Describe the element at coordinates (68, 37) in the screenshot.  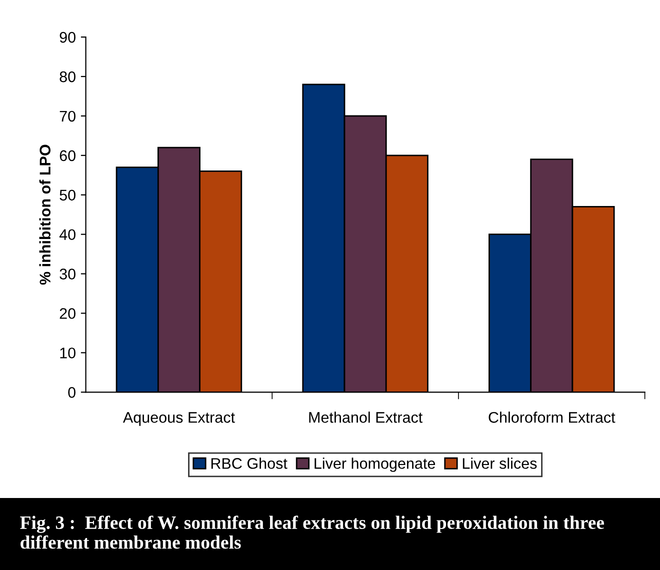
I see `y-tick-label: 90` at that location.